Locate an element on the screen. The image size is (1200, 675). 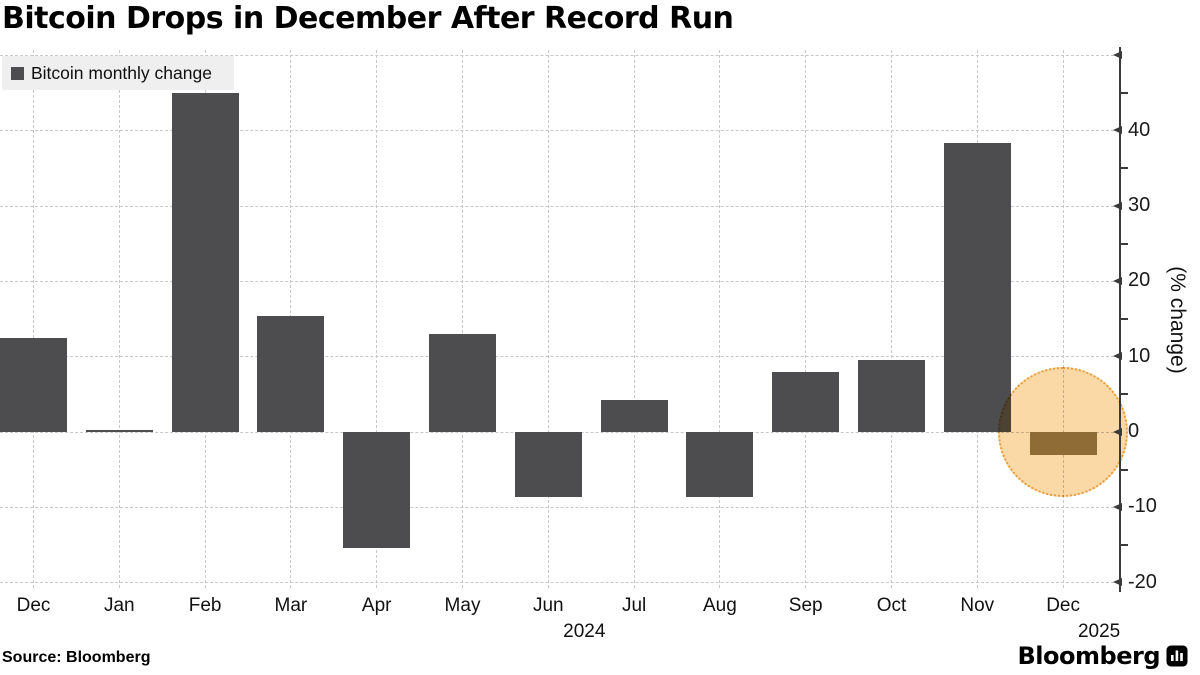
y-axis-tick-label--20: -20 is located at coordinates (1142, 581).